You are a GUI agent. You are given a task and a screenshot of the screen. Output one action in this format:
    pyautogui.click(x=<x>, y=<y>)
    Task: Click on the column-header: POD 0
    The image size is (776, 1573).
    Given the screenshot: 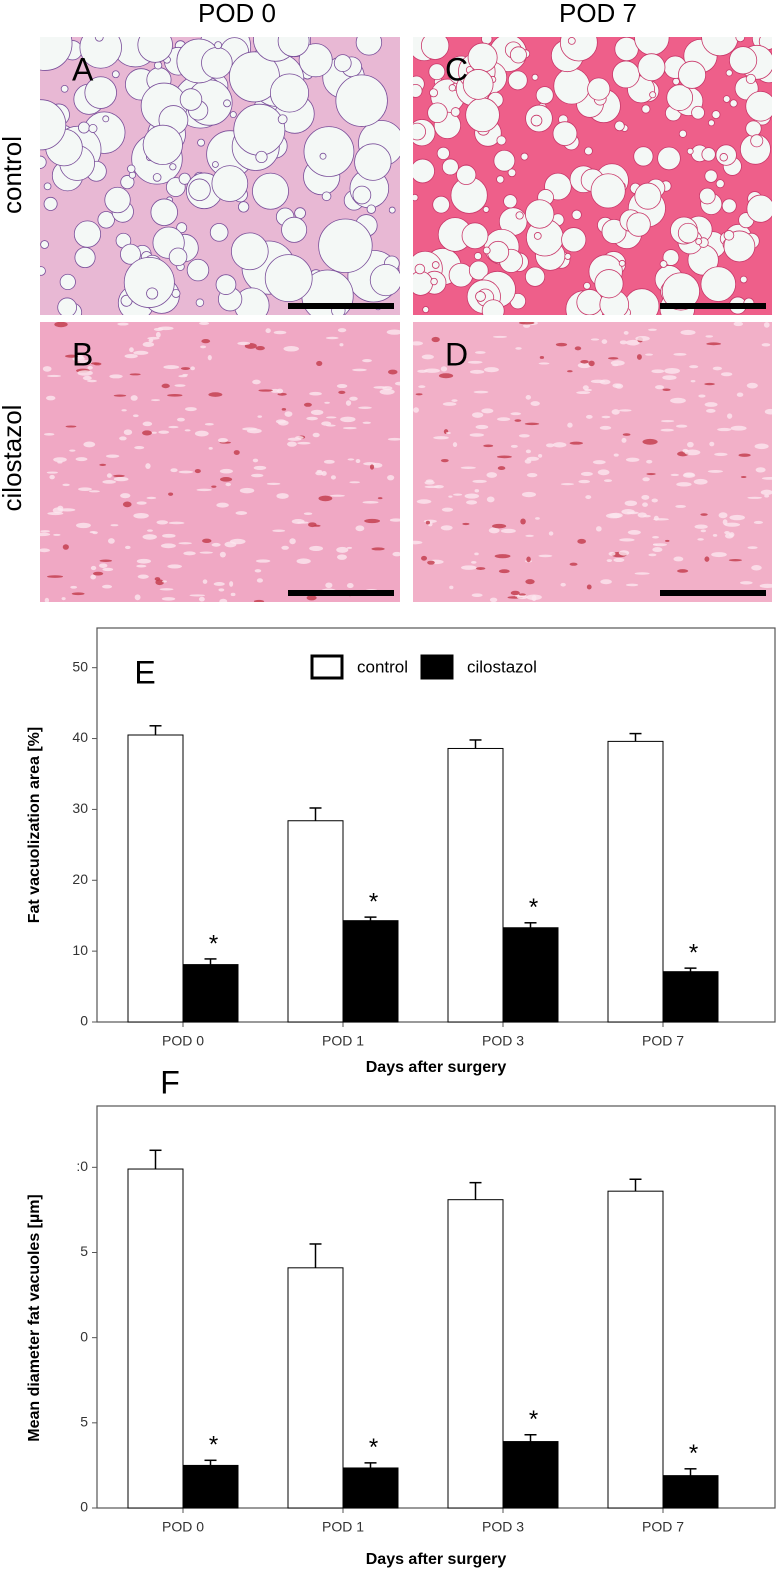 What is the action you would take?
    pyautogui.click(x=237, y=14)
    